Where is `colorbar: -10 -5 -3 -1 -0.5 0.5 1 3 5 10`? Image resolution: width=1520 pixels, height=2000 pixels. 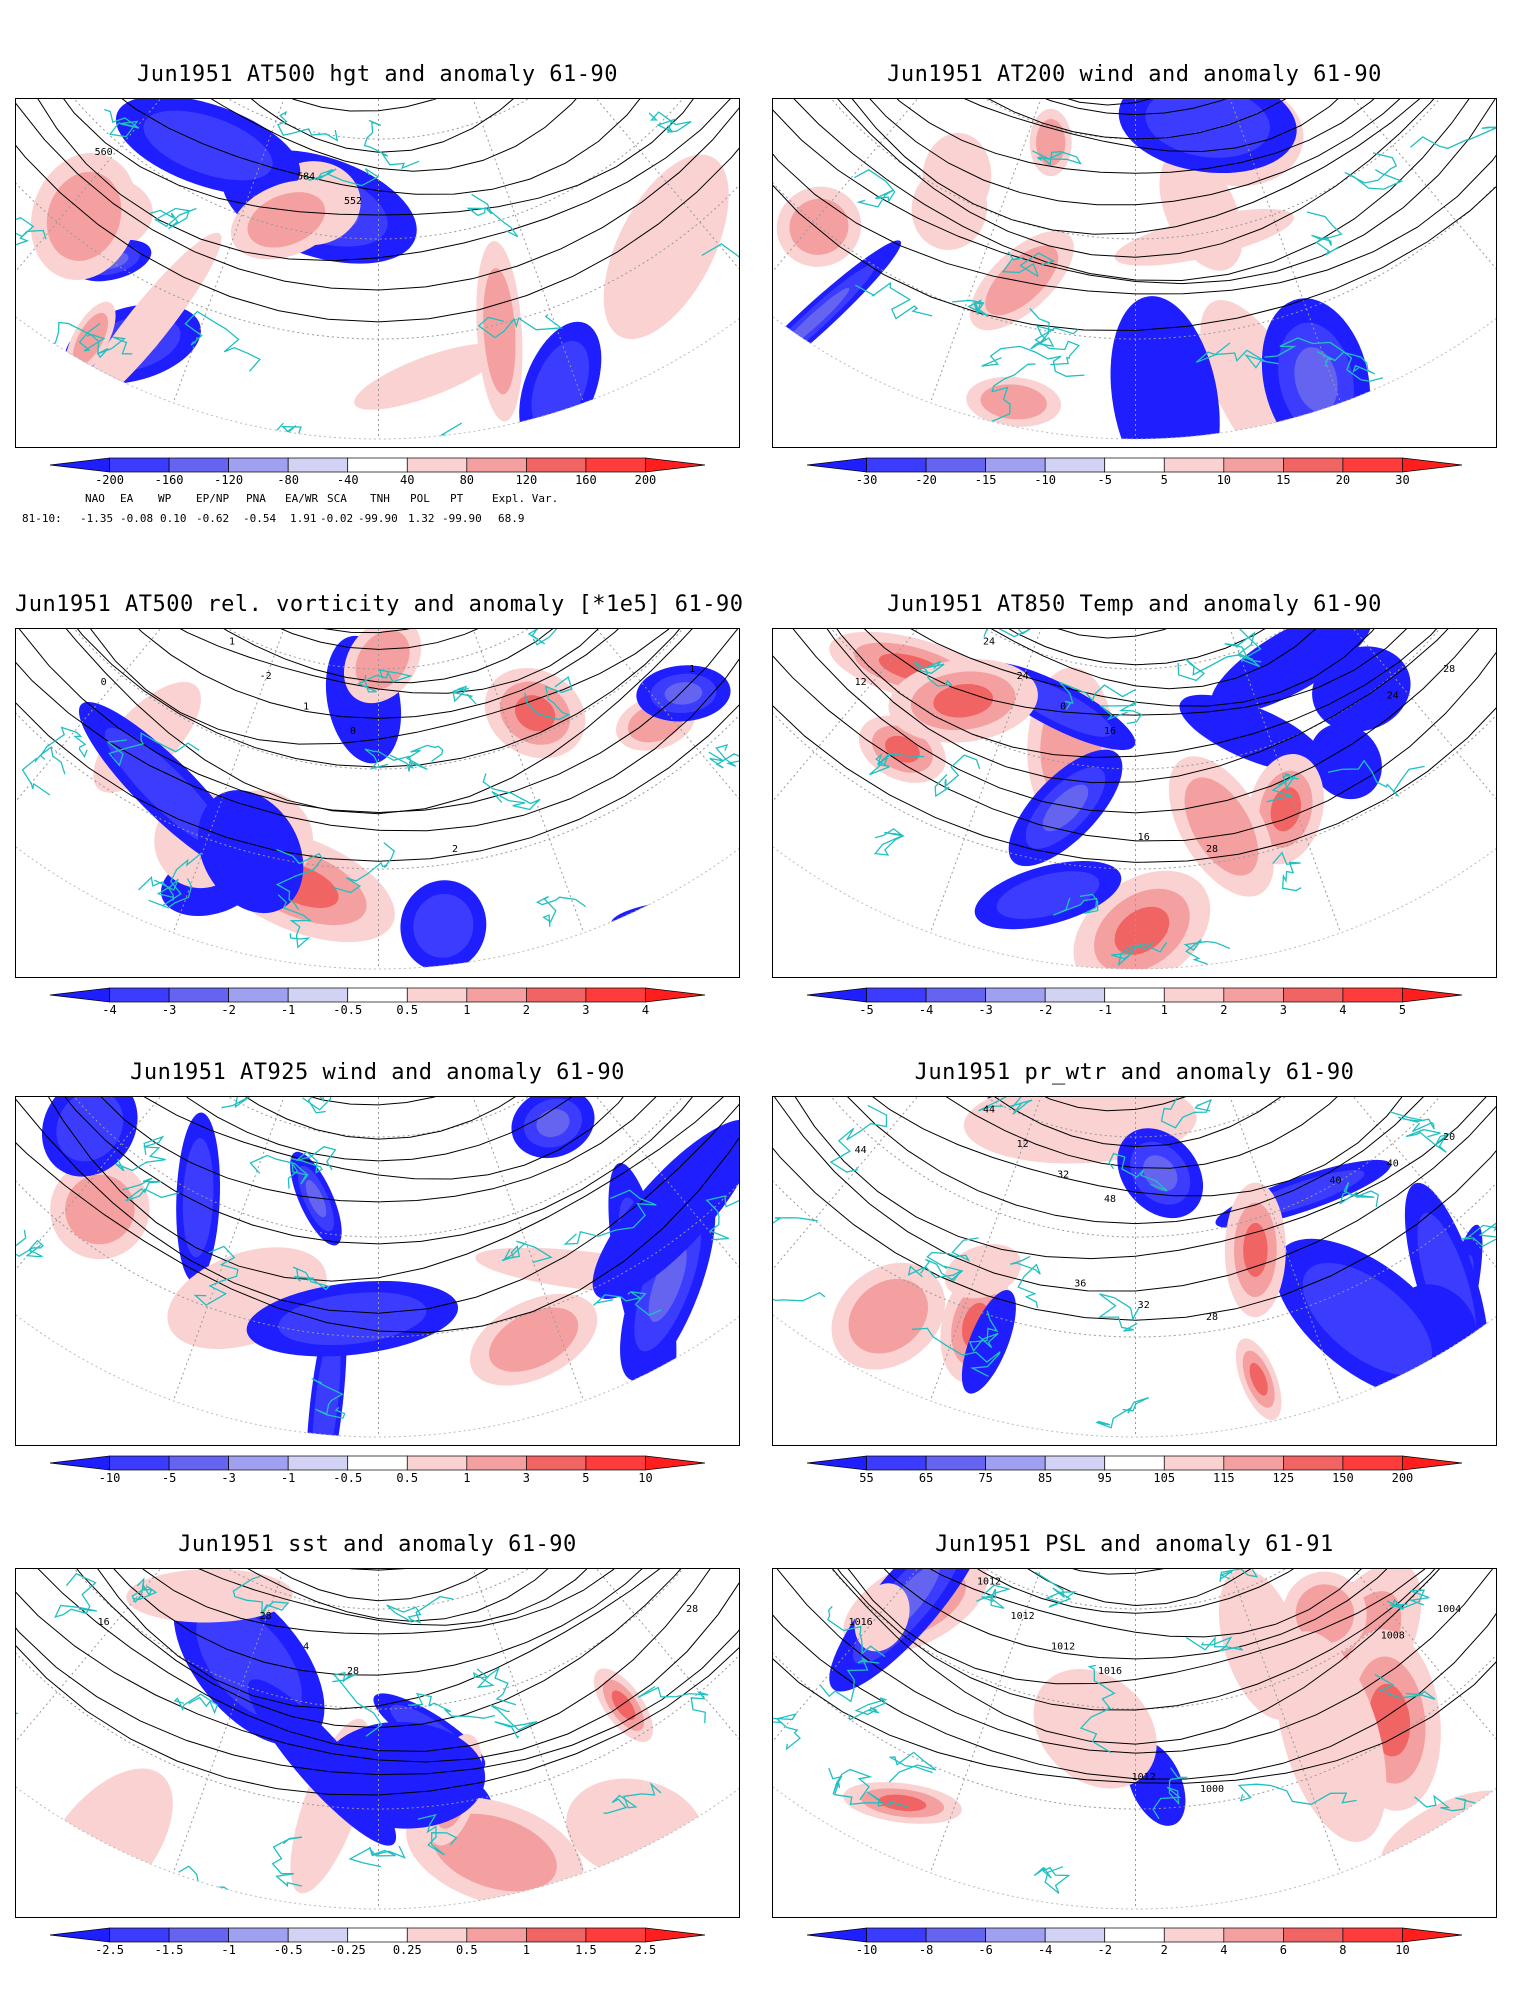 colorbar: -10 -5 -3 -1 -0.5 0.5 1 3 5 10 is located at coordinates (377, 1475).